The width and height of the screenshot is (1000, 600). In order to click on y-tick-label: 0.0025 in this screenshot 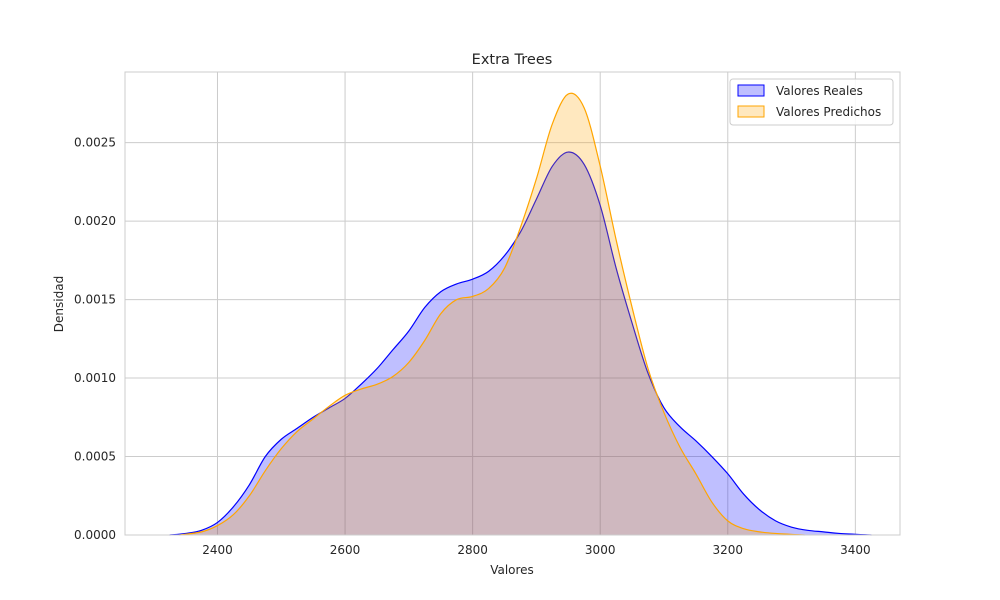, I will do `click(95, 143)`.